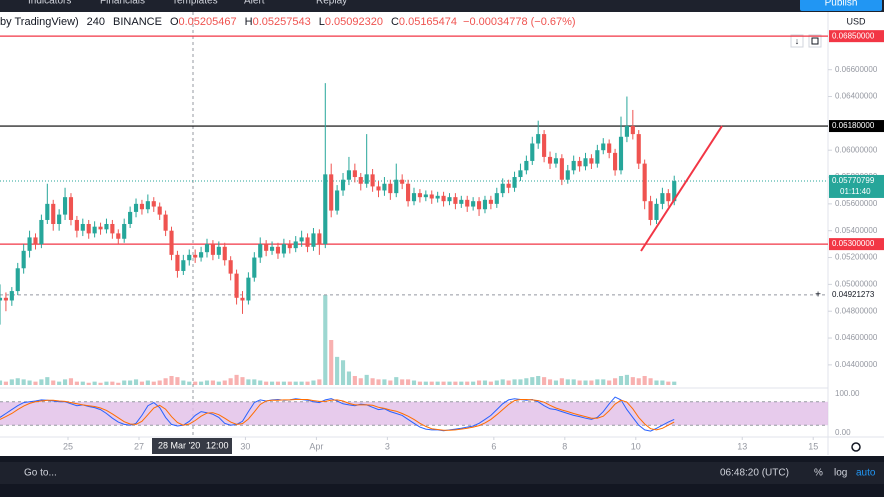 The height and width of the screenshot is (497, 884). Describe the element at coordinates (856, 364) in the screenshot. I see `y-tick-label: 0.04400000` at that location.